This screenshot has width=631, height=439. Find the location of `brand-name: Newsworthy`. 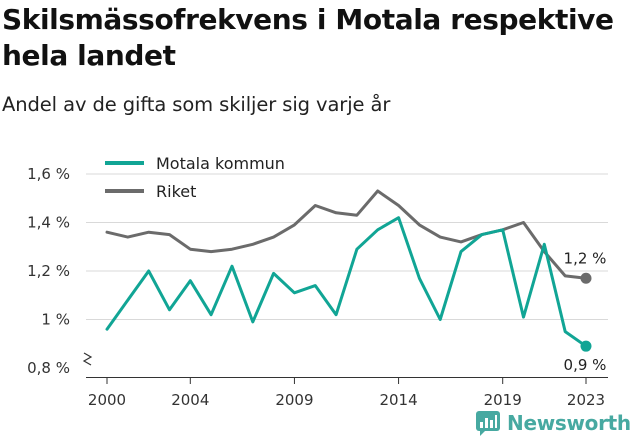

brand-name: Newsworthy is located at coordinates (569, 423).